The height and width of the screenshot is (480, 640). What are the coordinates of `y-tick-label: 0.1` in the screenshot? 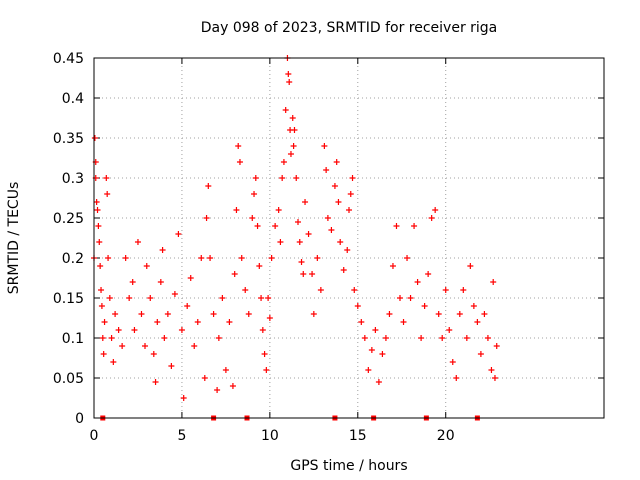 It's located at (73, 339).